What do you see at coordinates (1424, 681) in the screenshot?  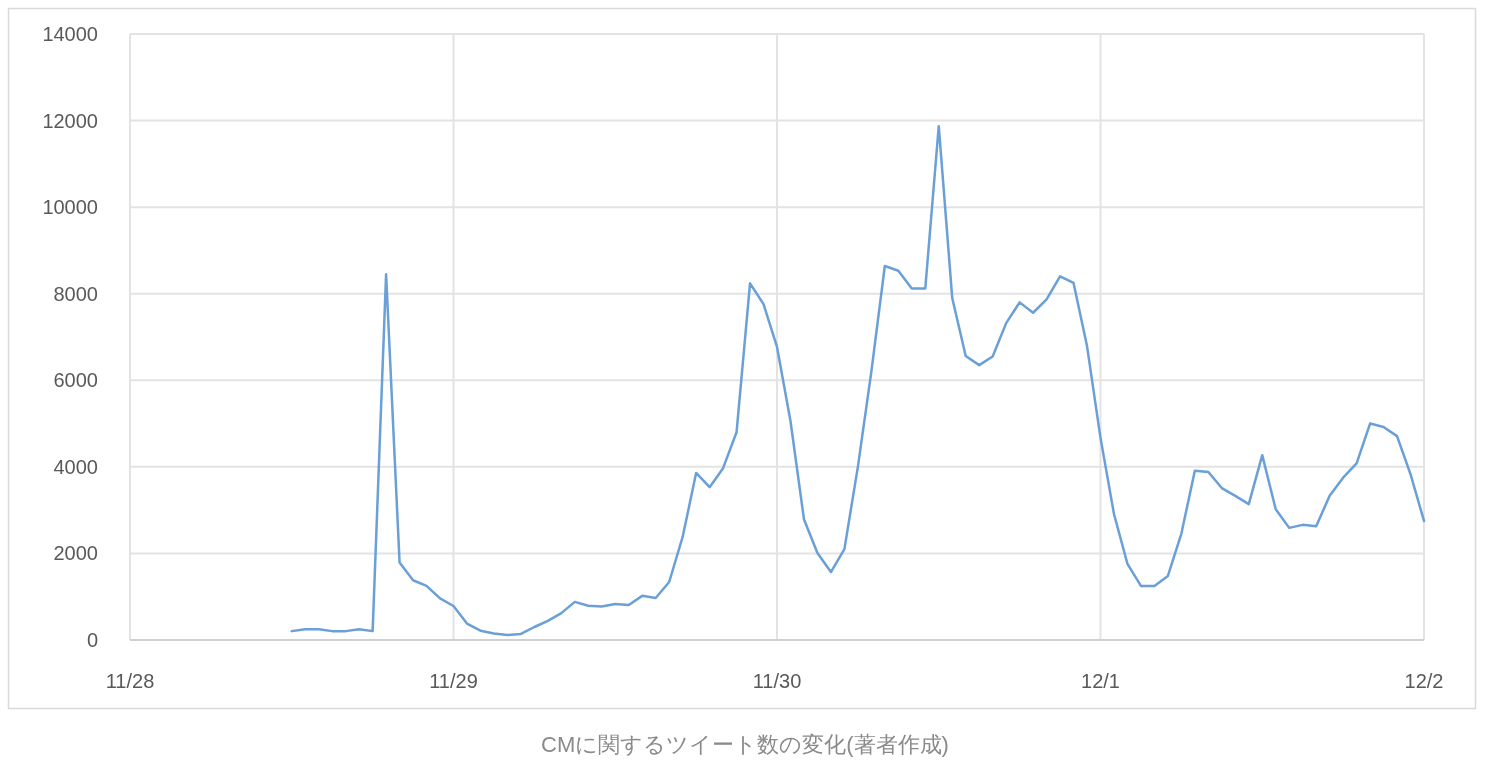 I see `x-tick-label: 12/2` at bounding box center [1424, 681].